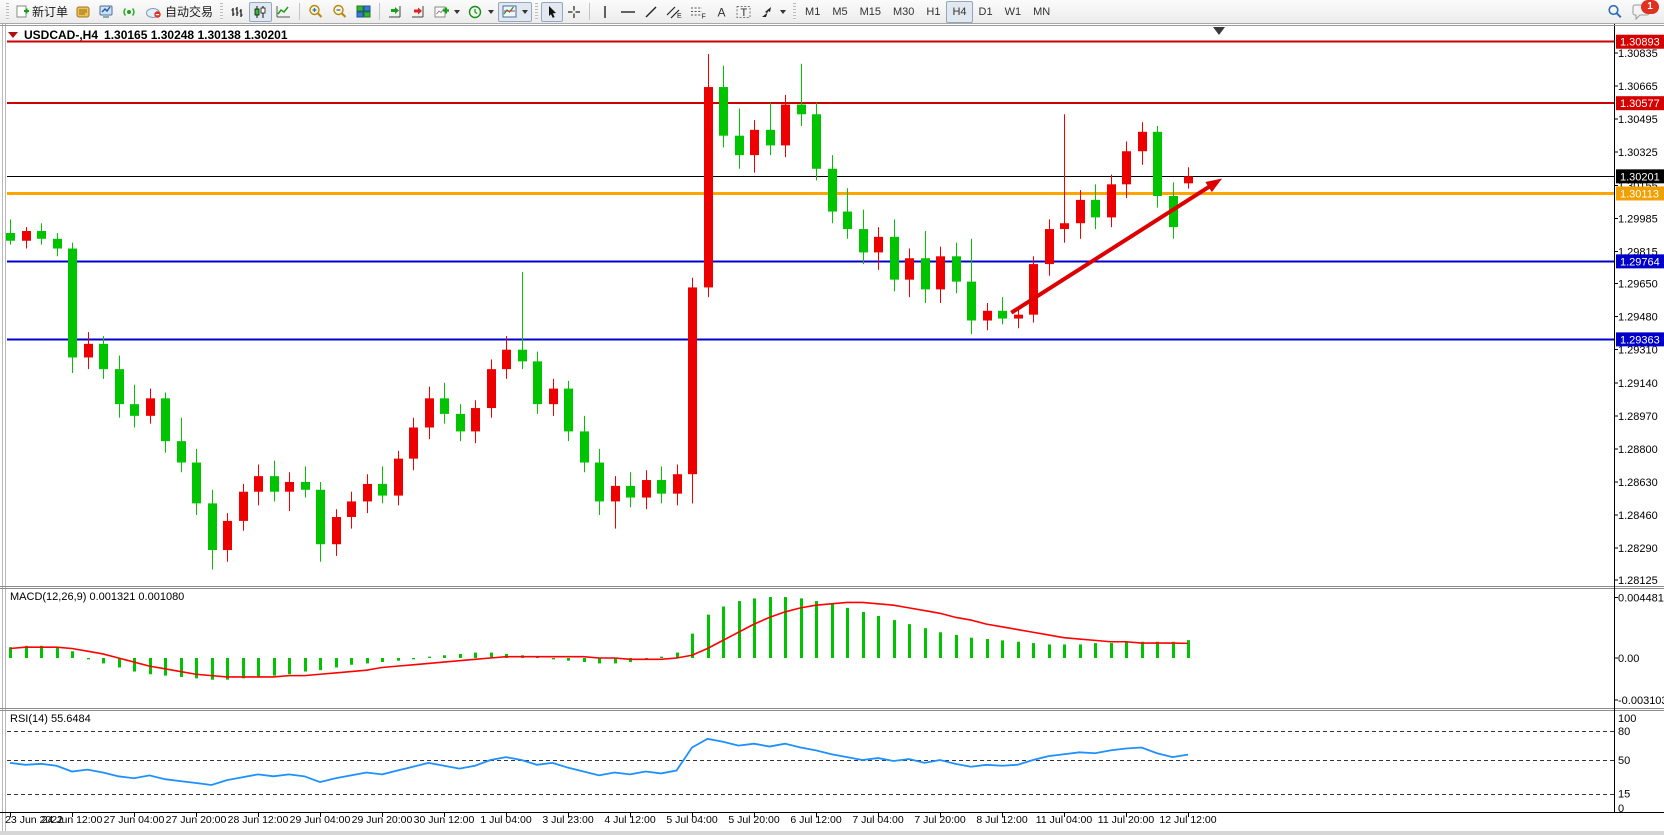 Image resolution: width=1664 pixels, height=835 pixels. I want to click on text-tool-button: A, so click(721, 12).